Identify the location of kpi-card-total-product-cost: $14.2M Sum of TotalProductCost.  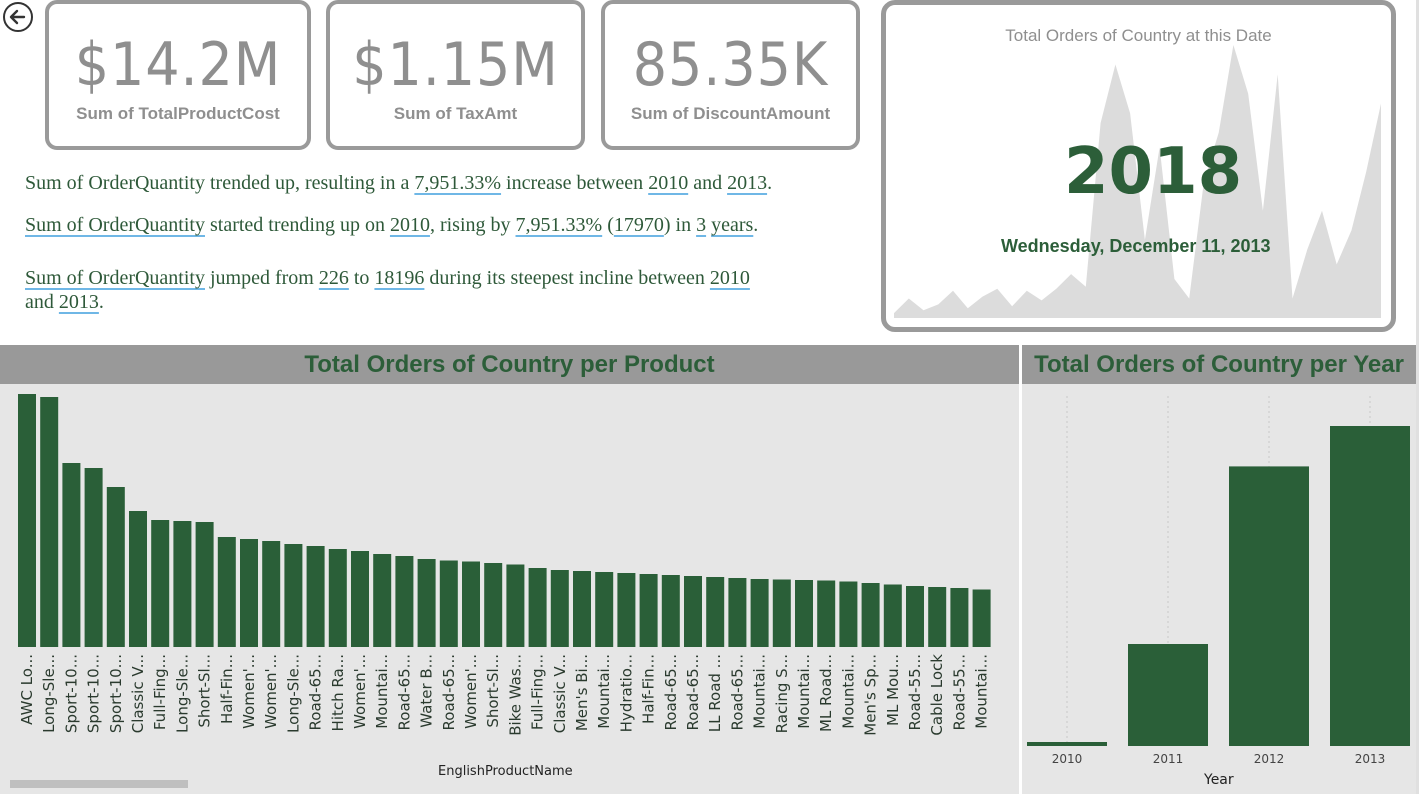
(178, 75).